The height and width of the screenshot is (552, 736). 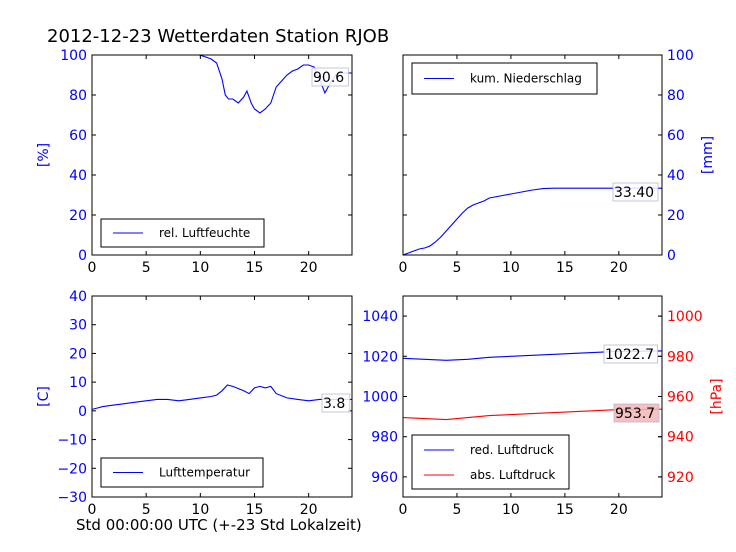 What do you see at coordinates (44, 155) in the screenshot?
I see `y-axis-label: [%]` at bounding box center [44, 155].